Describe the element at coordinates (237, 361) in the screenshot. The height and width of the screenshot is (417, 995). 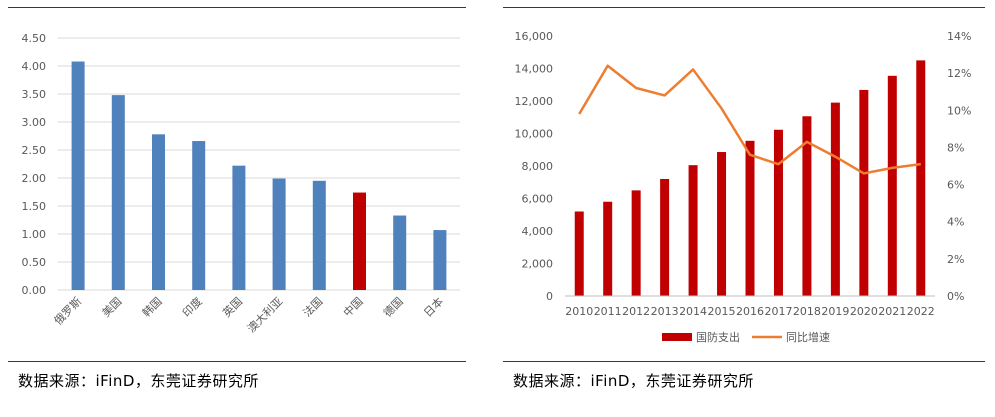
I see `bottom-rule-left` at that location.